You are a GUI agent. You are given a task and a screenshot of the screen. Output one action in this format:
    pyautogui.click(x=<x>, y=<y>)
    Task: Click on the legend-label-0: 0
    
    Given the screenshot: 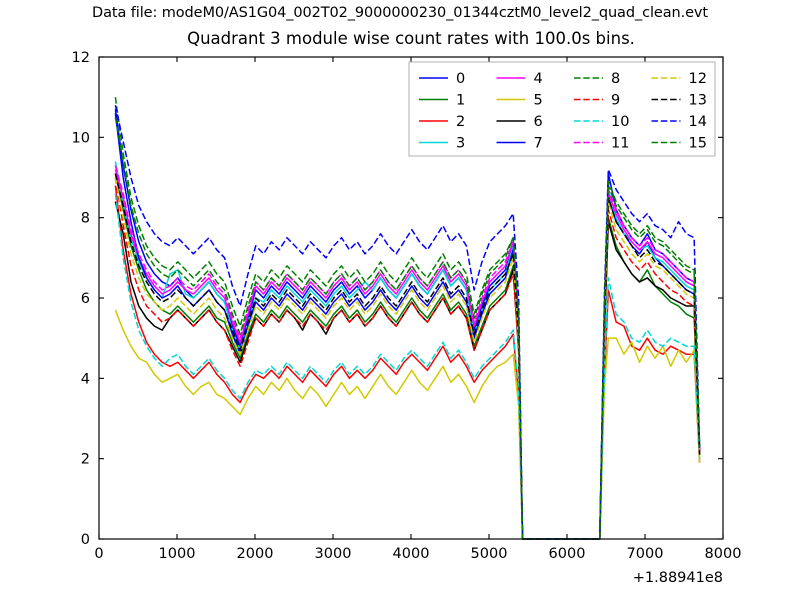 What is the action you would take?
    pyautogui.click(x=460, y=79)
    